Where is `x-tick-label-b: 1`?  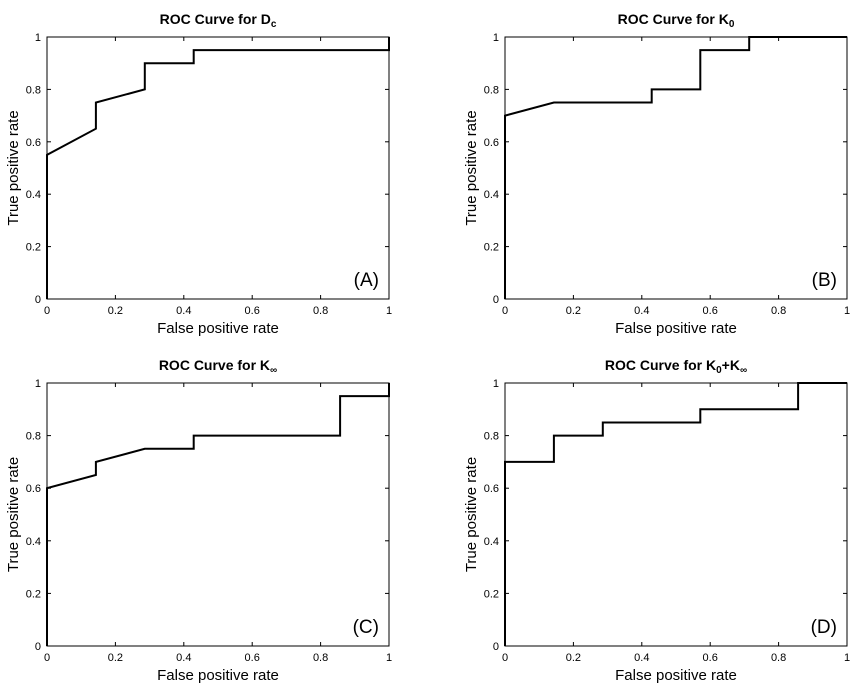 x-tick-label-b: 1 is located at coordinates (847, 311).